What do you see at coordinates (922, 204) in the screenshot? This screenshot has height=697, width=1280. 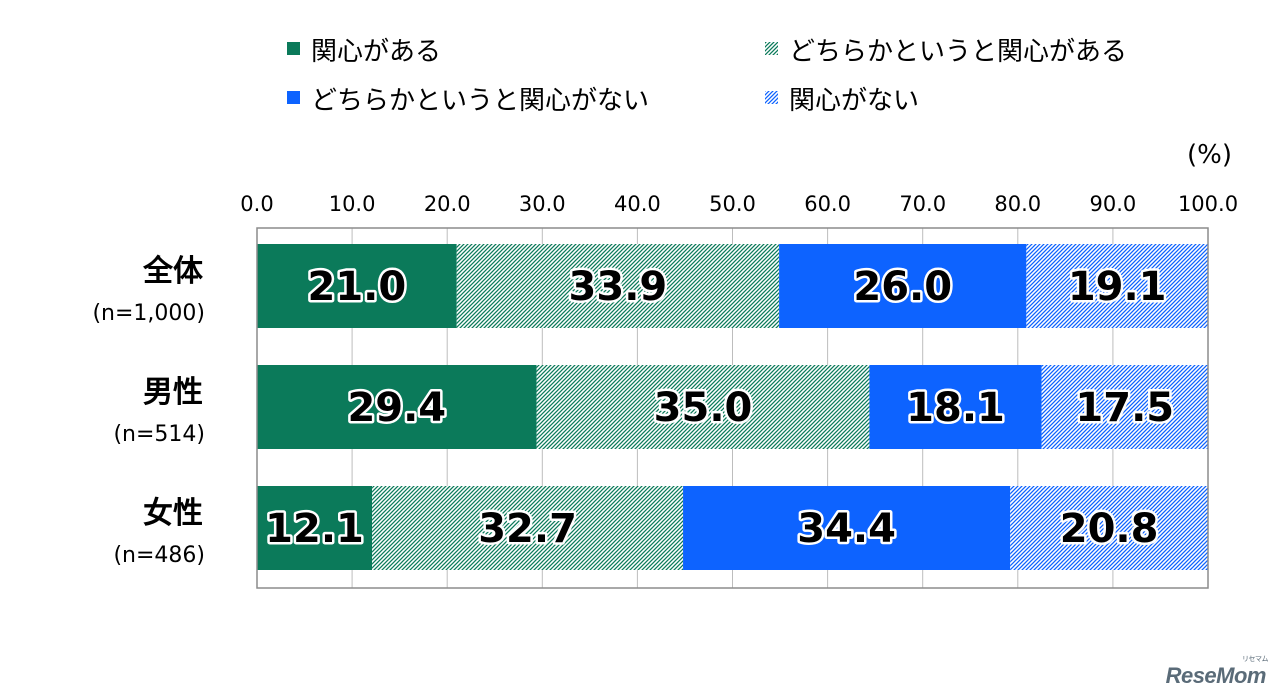 I see `x-tick-label: 70.0` at bounding box center [922, 204].